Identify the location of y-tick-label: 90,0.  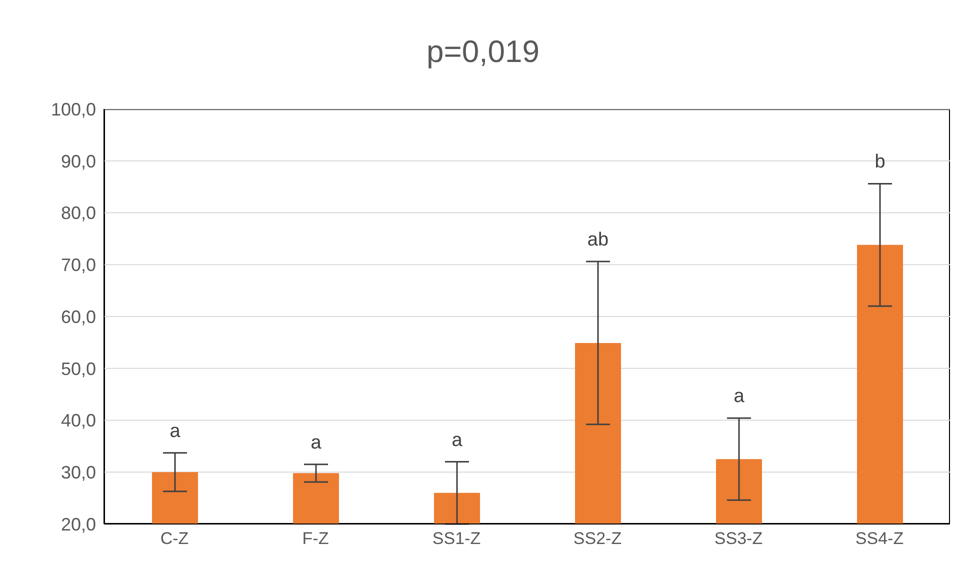
(78, 161).